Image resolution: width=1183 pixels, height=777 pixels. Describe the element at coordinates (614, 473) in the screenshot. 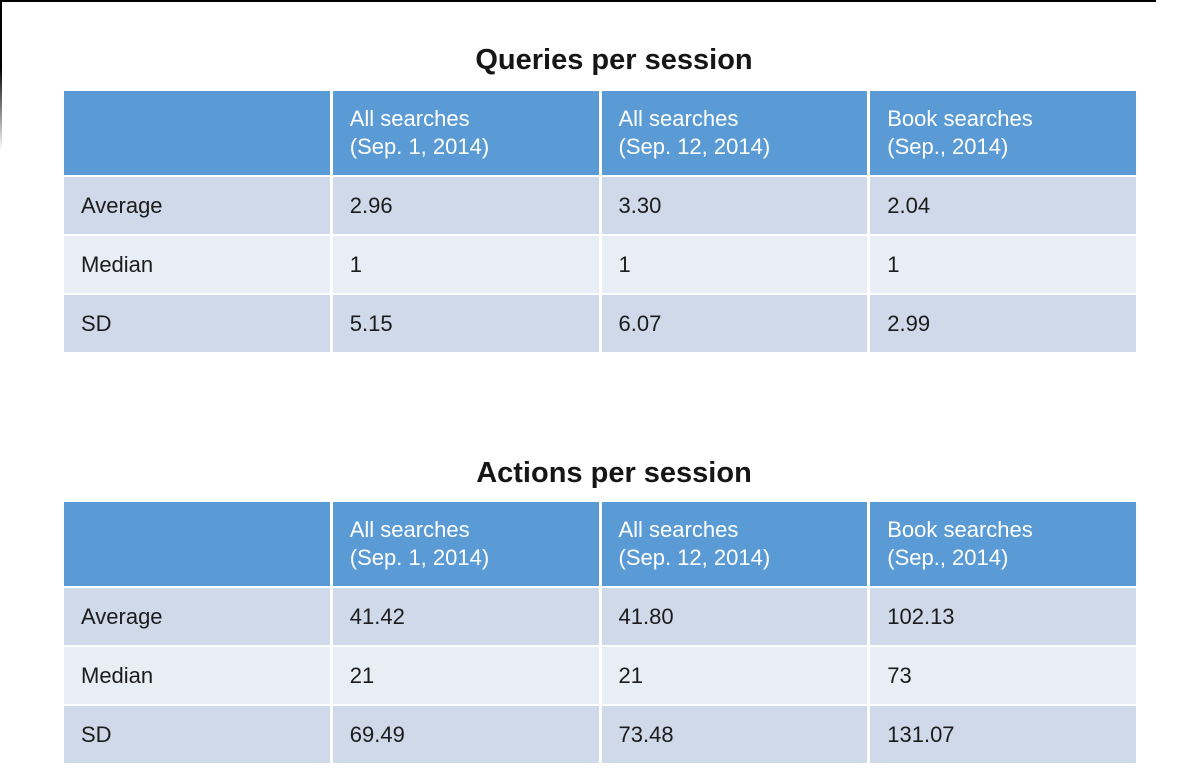

I see `actions-table-title: Actions per session` at that location.